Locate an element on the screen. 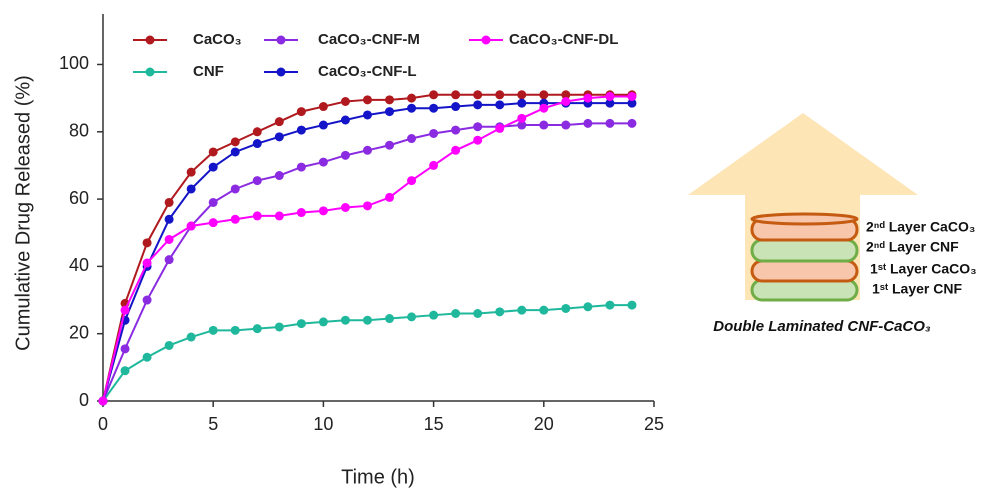 The image size is (1005, 491). layer-label: 2ⁿᵈ Layer CNF is located at coordinates (912, 247).